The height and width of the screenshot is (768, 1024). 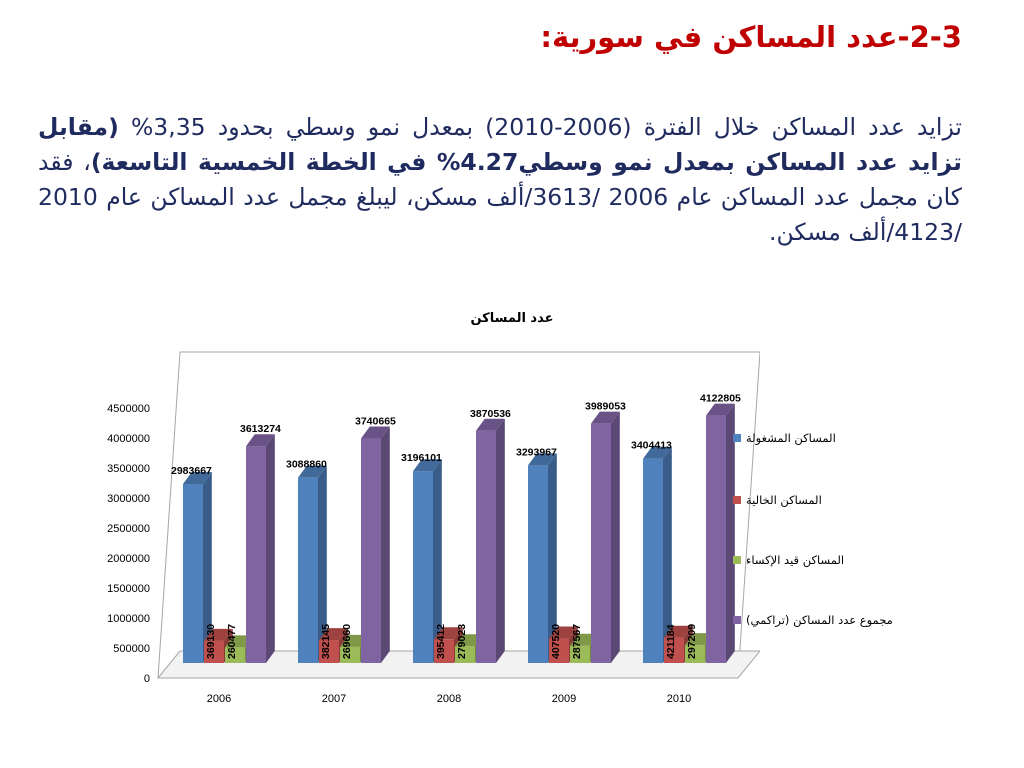 What do you see at coordinates (671, 641) in the screenshot?
I see `data-label: 421184` at bounding box center [671, 641].